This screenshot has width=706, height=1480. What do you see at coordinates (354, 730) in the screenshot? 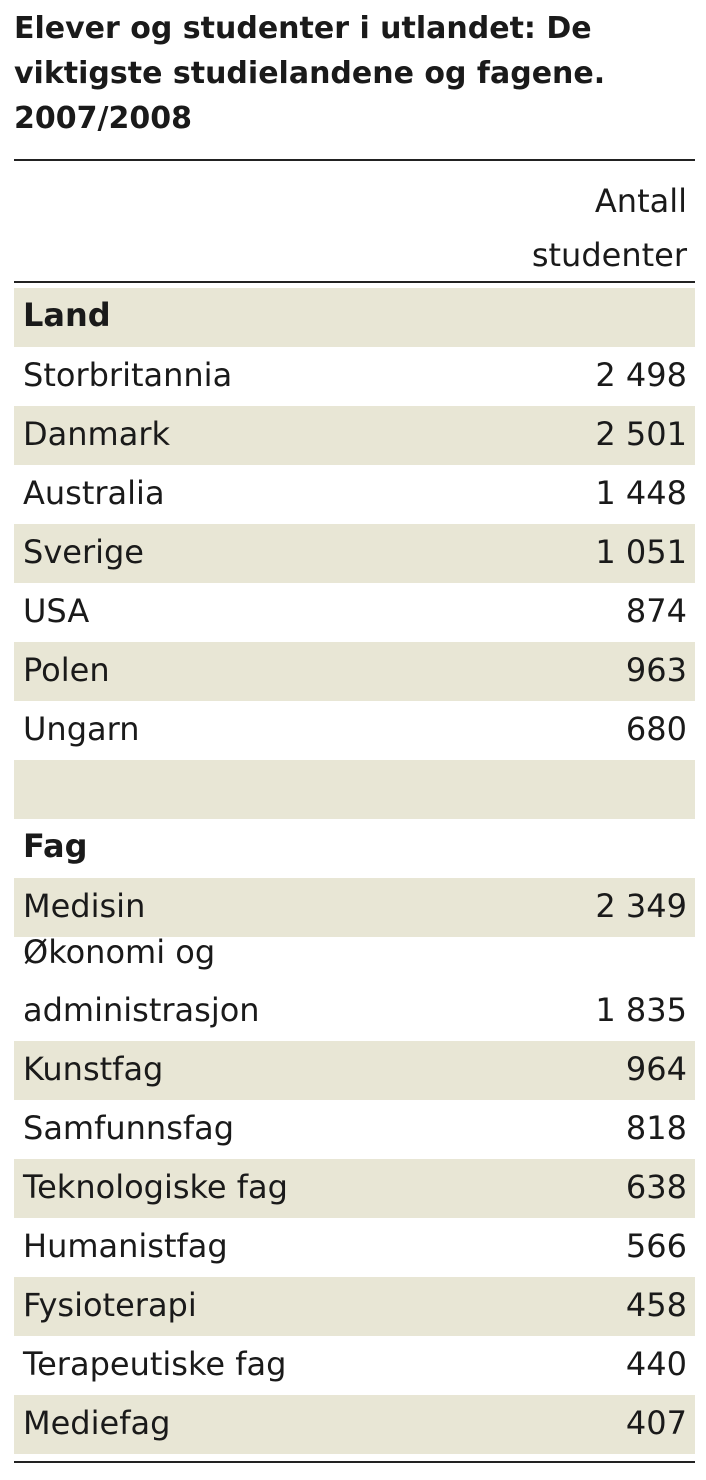
I see `table-row: Ungarn 680` at bounding box center [354, 730].